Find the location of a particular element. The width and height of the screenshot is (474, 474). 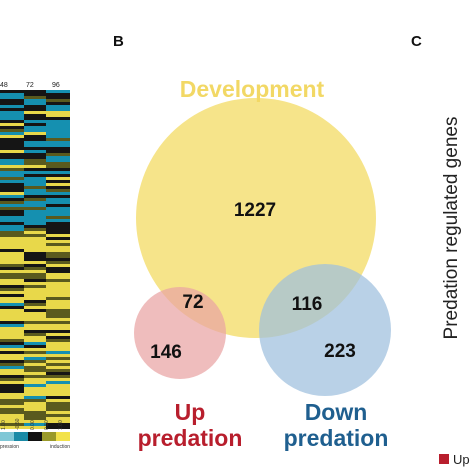

scale-tick: 1.00 is located at coordinates (4, 425).